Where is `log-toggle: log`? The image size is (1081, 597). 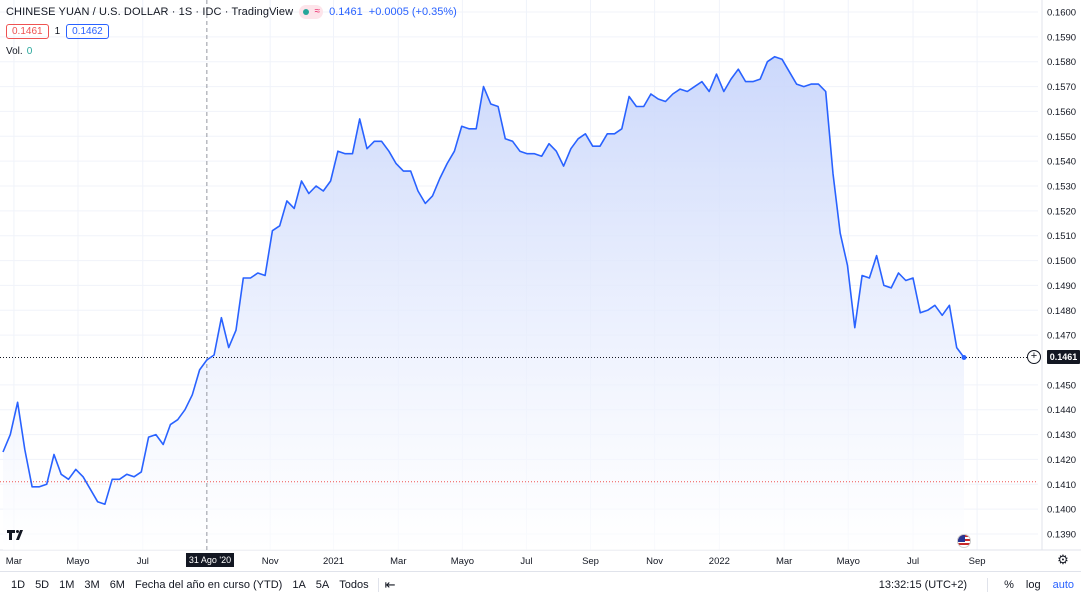 log-toggle: log is located at coordinates (1033, 585).